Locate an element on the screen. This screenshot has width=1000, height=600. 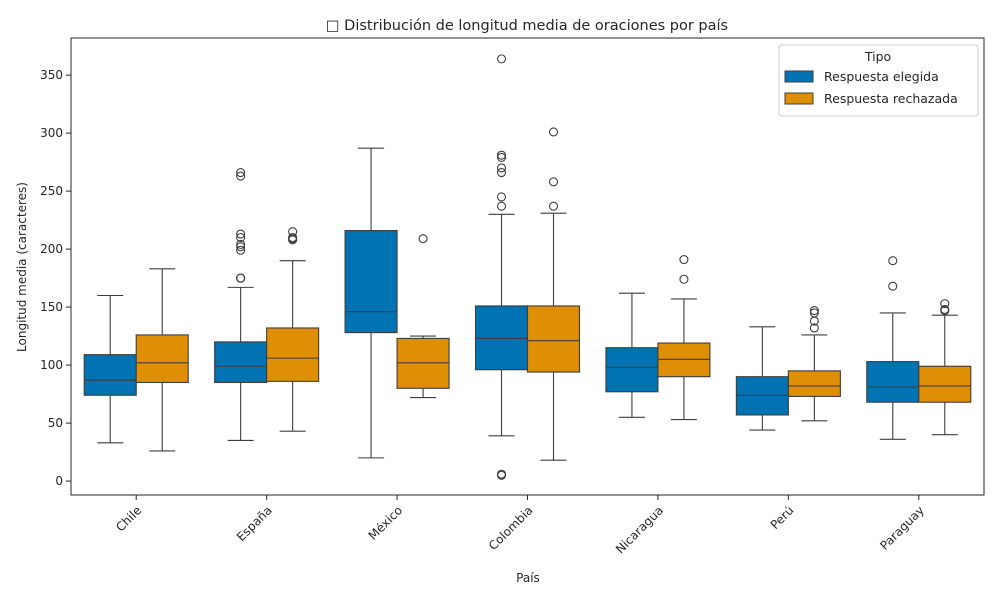
y-axis: 0 50 100 150 200 250 300 350 is located at coordinates (55, 278).